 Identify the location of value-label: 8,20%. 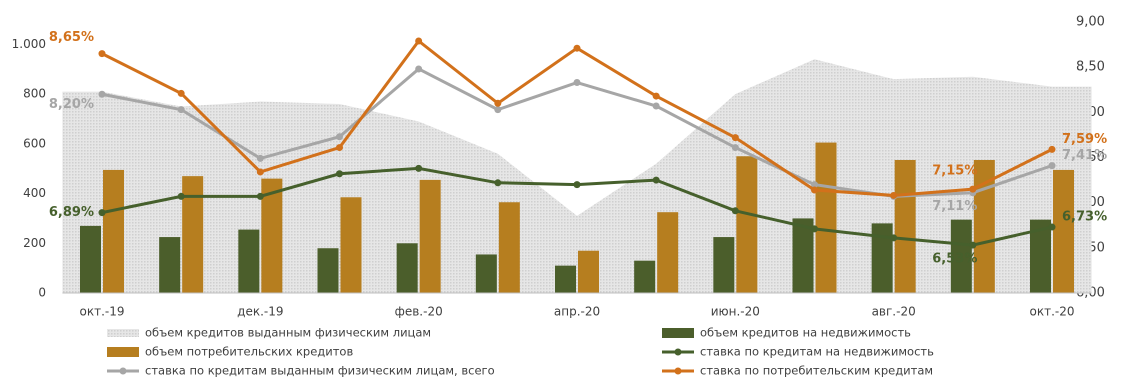
(71, 104).